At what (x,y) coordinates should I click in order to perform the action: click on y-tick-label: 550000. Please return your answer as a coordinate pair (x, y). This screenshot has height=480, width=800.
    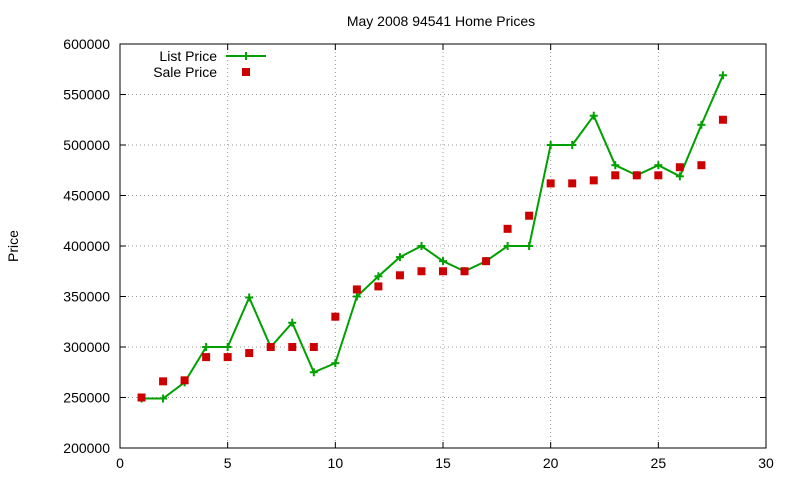
    Looking at the image, I should click on (86, 95).